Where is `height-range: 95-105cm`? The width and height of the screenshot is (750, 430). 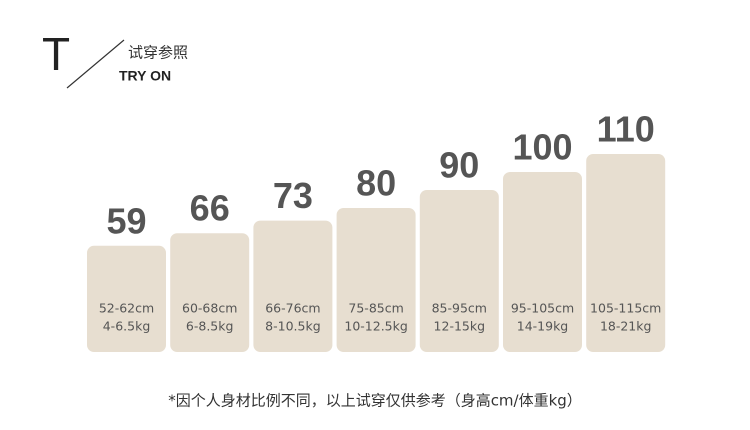 height-range: 95-105cm is located at coordinates (542, 308).